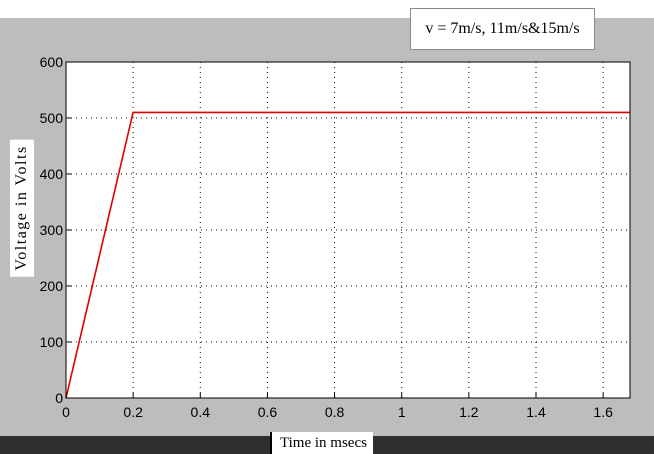 The image size is (654, 454). What do you see at coordinates (536, 412) in the screenshot?
I see `x-tick-label: 1.4` at bounding box center [536, 412].